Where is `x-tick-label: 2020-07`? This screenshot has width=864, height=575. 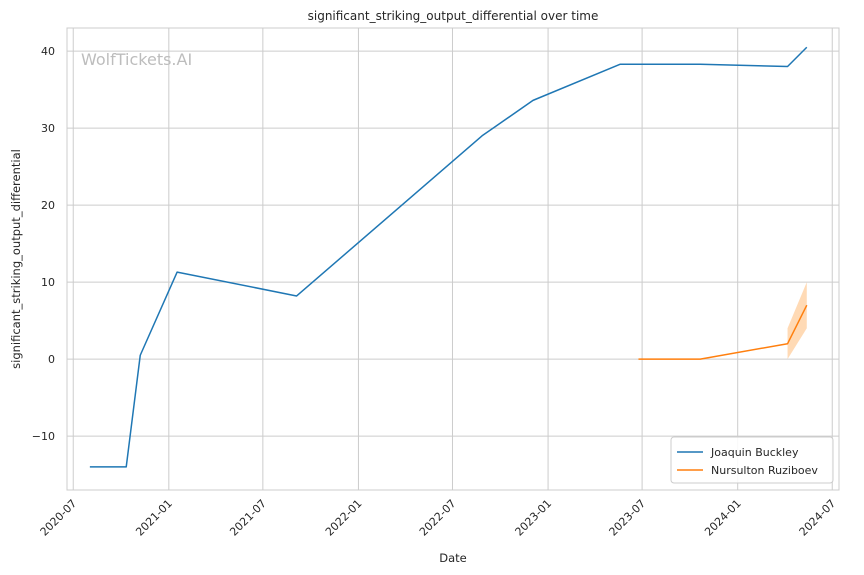 x-tick-label: 2020-07 is located at coordinates (59, 518).